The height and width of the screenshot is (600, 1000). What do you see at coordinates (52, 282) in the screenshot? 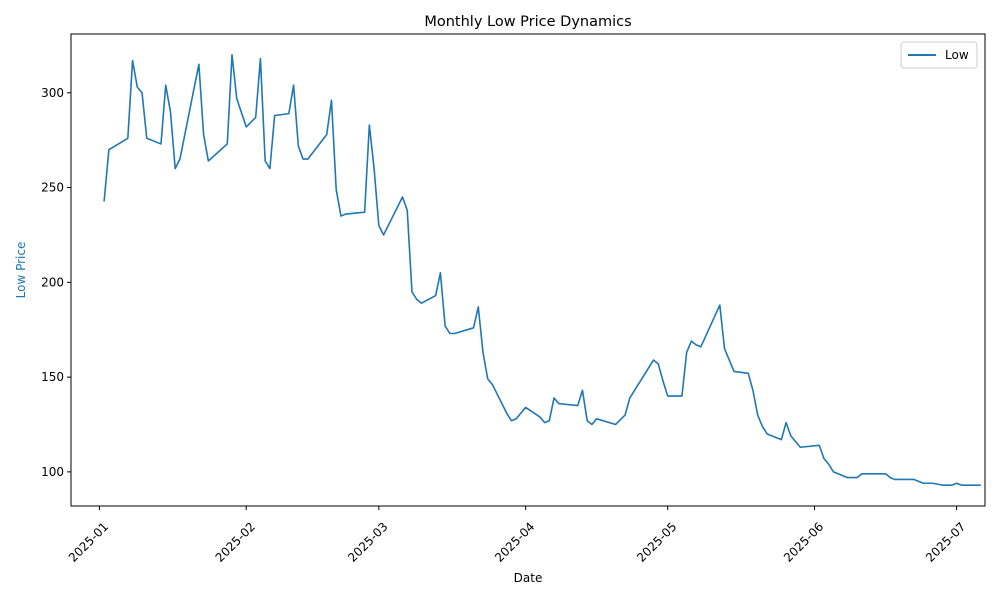
I see `y-tick-label: 200` at bounding box center [52, 282].